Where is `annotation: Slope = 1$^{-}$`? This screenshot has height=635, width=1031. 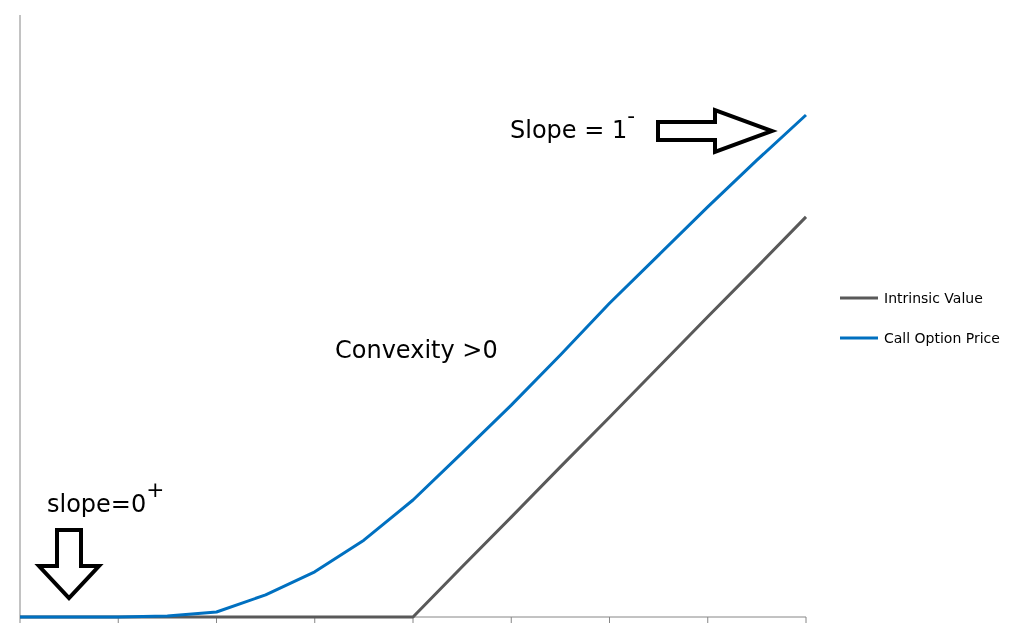 annotation: Slope = 1$^{-}$ is located at coordinates (573, 123).